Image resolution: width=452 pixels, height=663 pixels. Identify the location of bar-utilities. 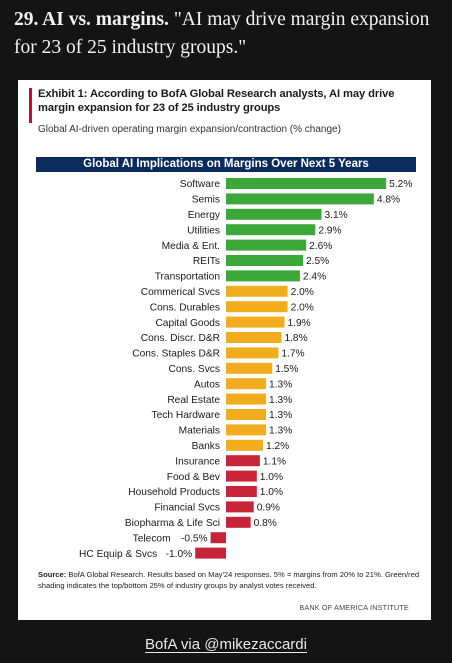
(271, 230).